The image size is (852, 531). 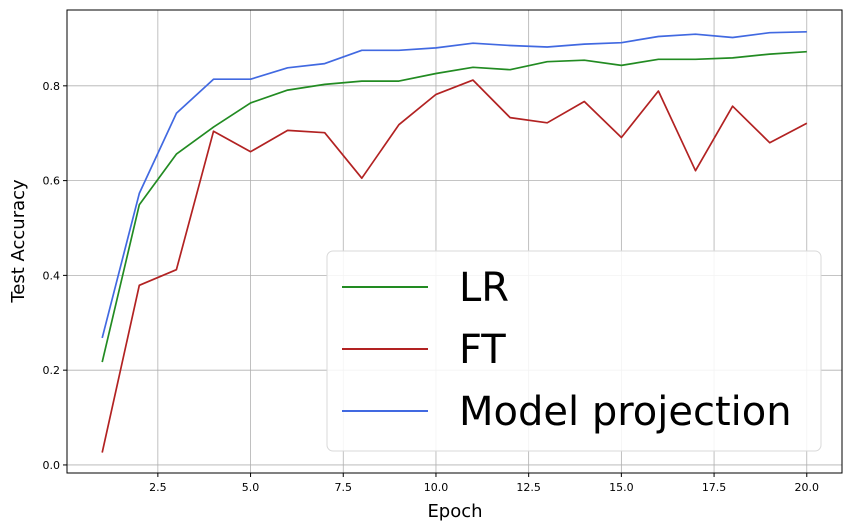 I want to click on x-tick-label: 2.5, so click(x=158, y=487).